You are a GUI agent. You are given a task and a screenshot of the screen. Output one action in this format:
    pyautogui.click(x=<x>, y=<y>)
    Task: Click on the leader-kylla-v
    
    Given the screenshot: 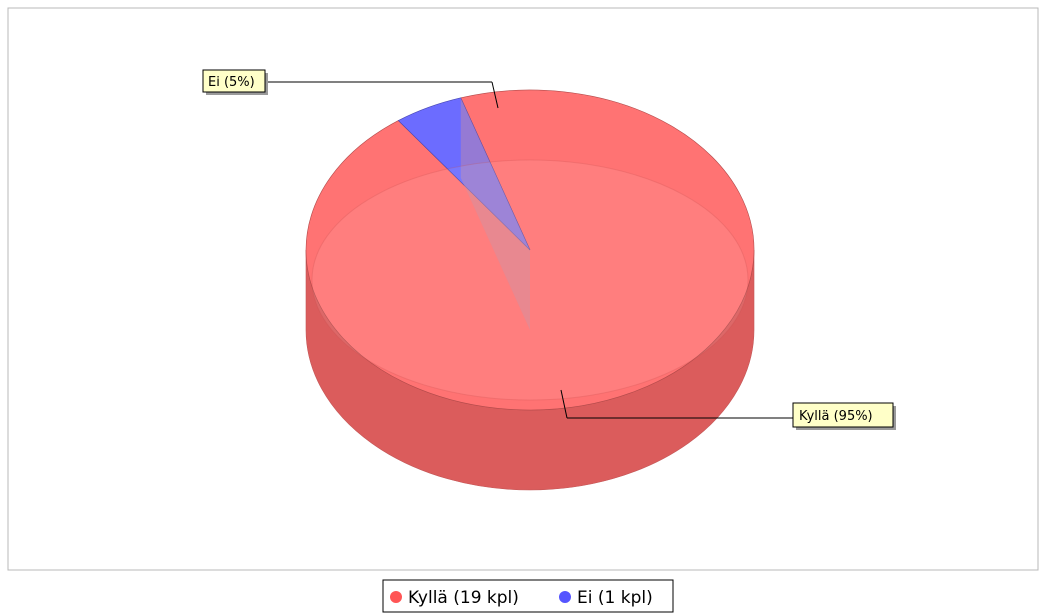 What is the action you would take?
    pyautogui.click(x=564, y=404)
    